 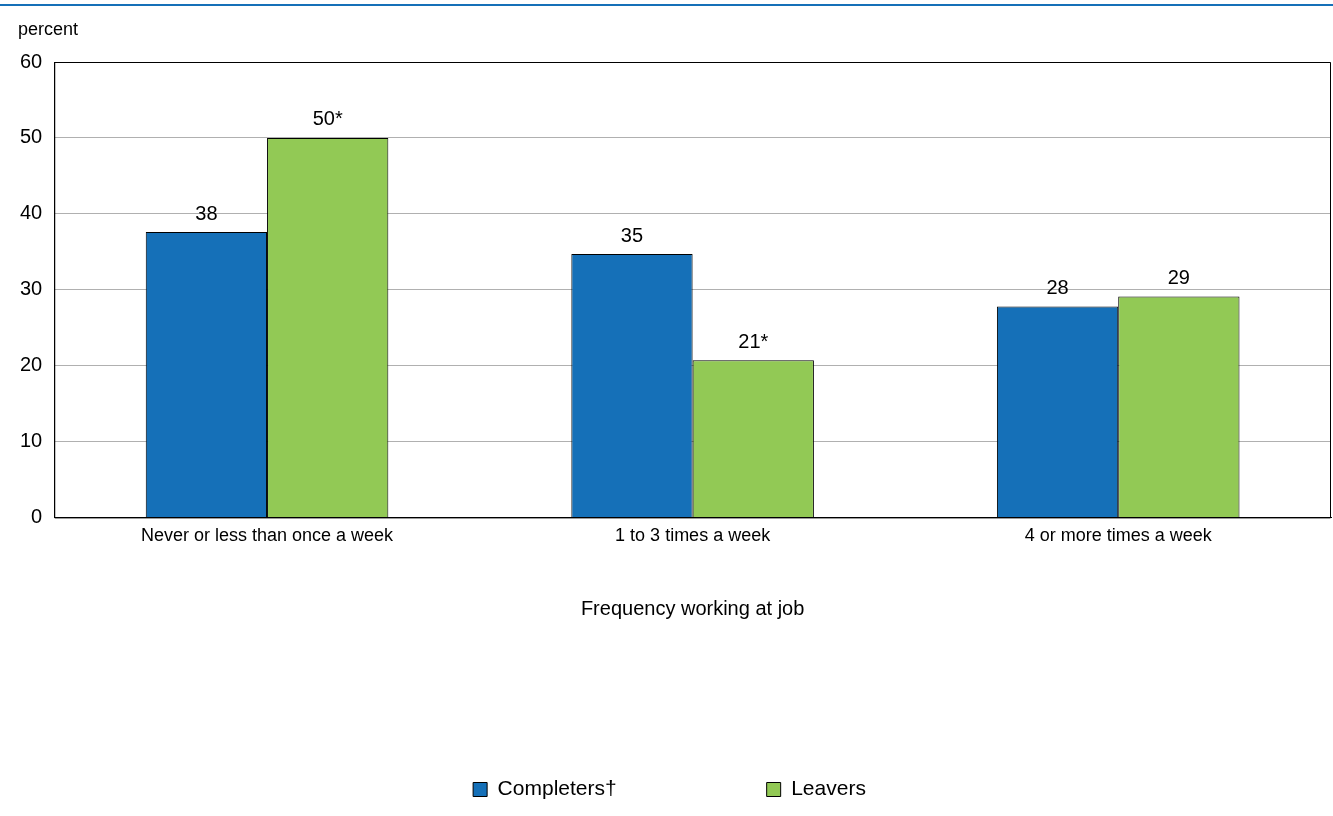 I want to click on y-tick-label: 60, so click(x=31, y=60).